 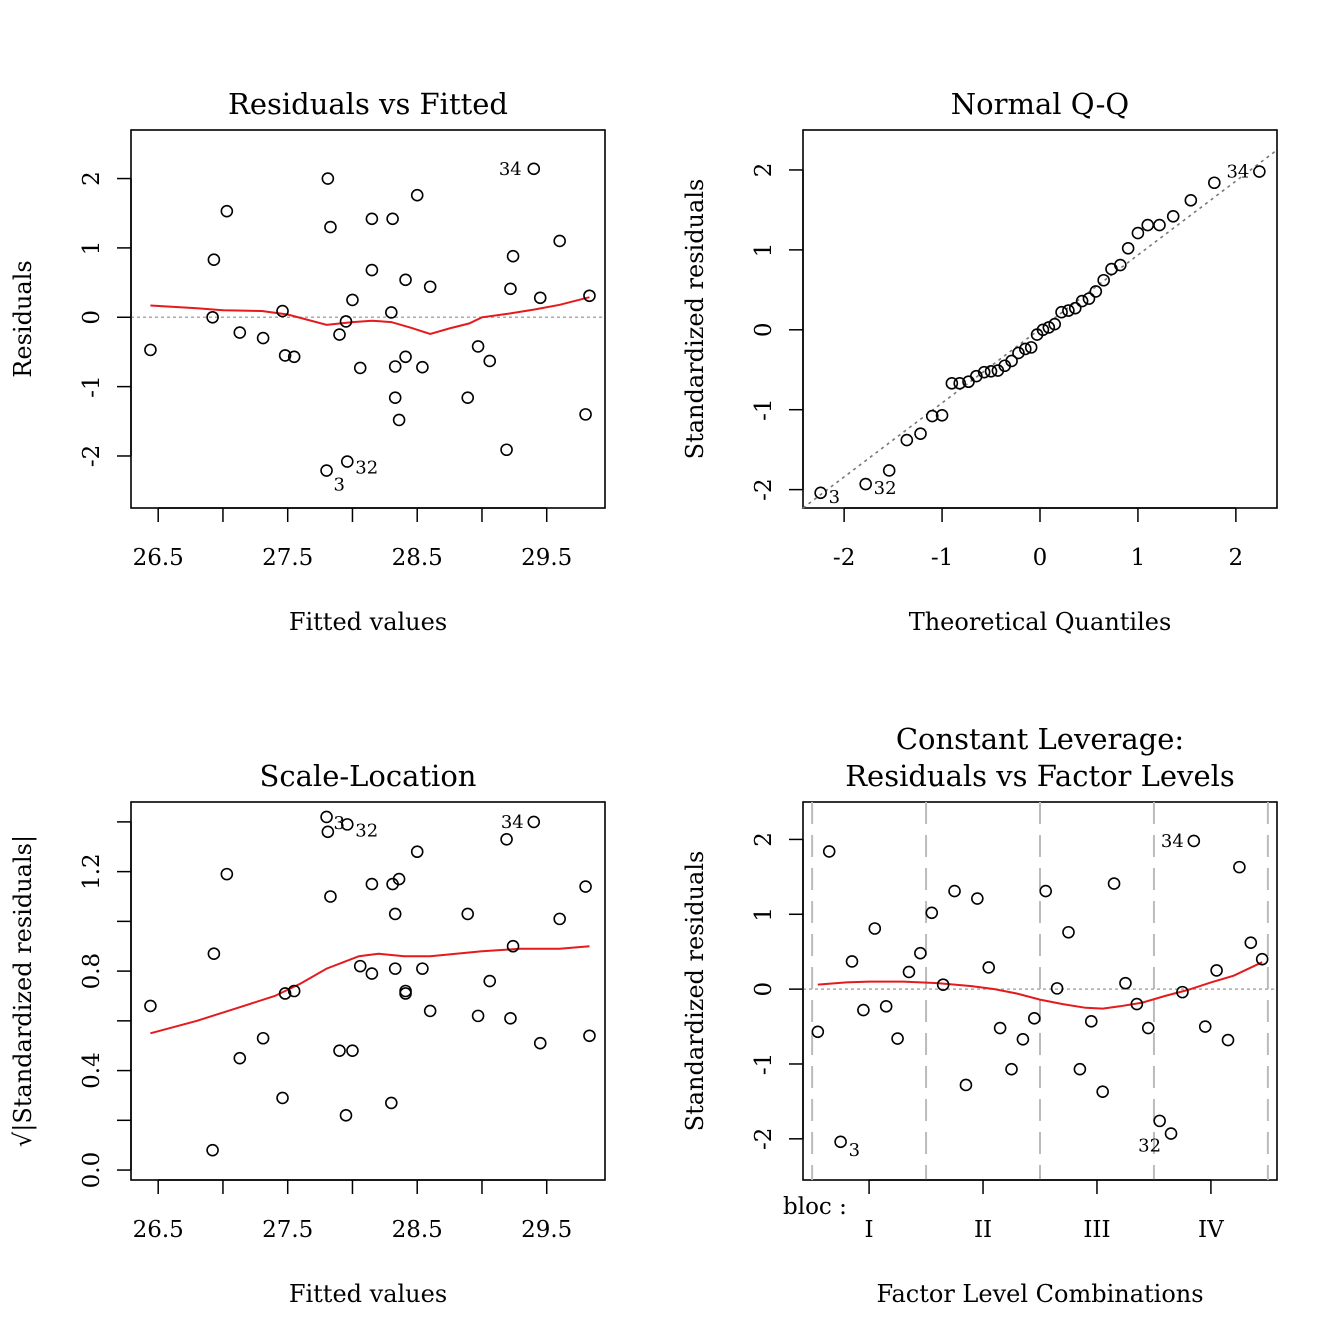 I want to click on y-tick-label: 1, so click(x=92, y=248).